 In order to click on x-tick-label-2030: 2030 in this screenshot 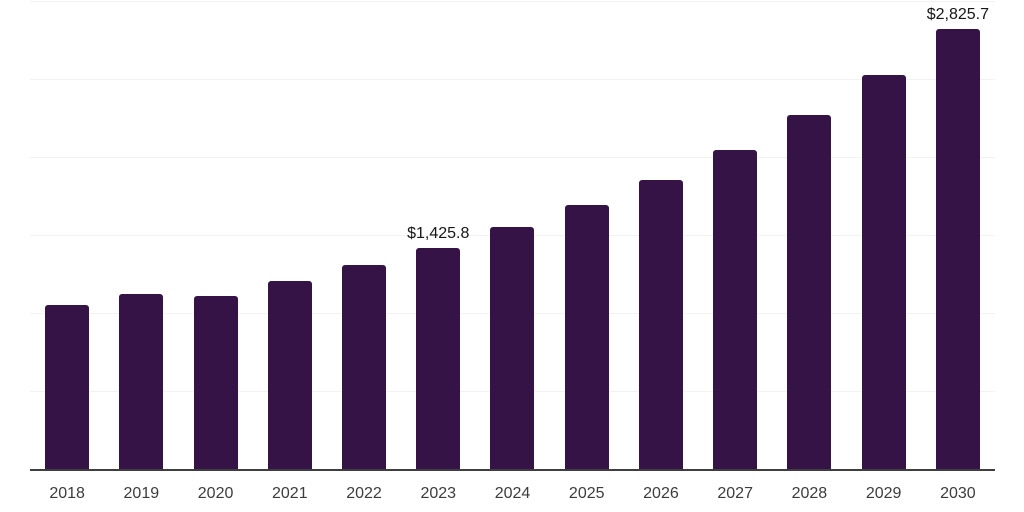, I will do `click(958, 493)`.